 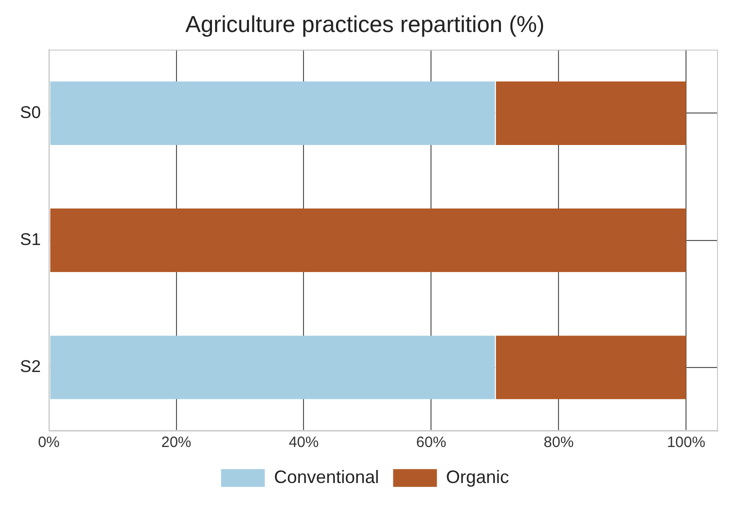 What do you see at coordinates (30, 239) in the screenshot?
I see `y-tick-label: S1` at bounding box center [30, 239].